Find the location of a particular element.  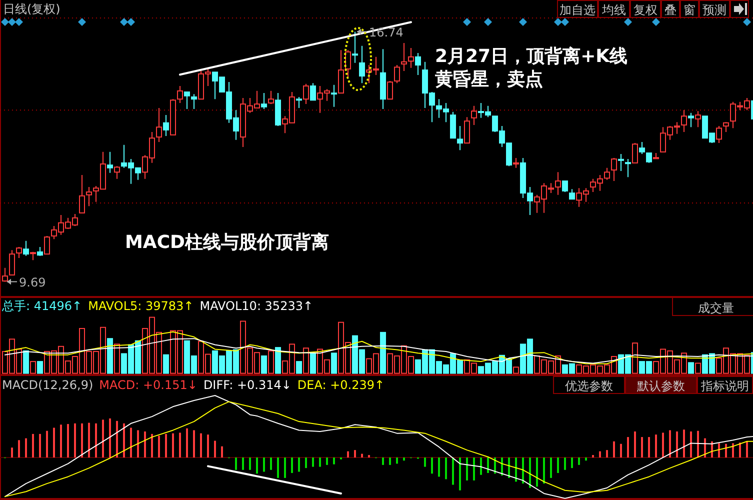

text: 均线 is located at coordinates (613, 10).